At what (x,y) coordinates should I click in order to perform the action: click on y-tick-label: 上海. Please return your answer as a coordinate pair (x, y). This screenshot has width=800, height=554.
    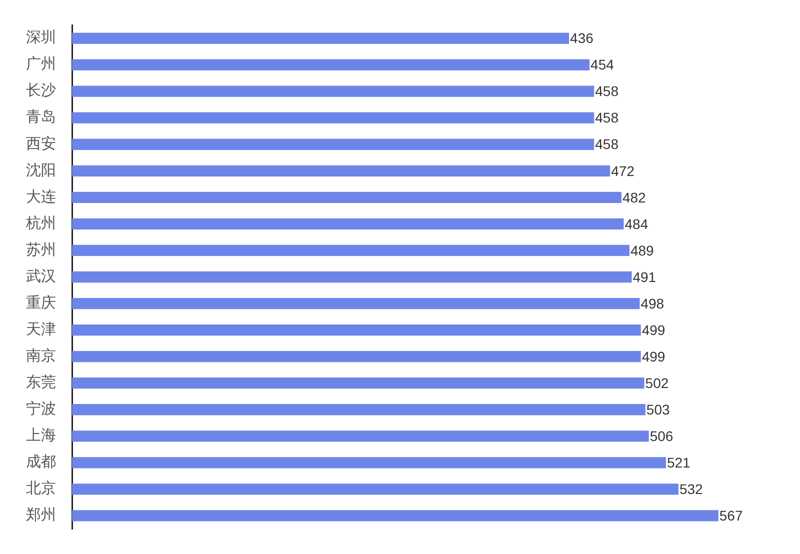
    Looking at the image, I should click on (41, 435).